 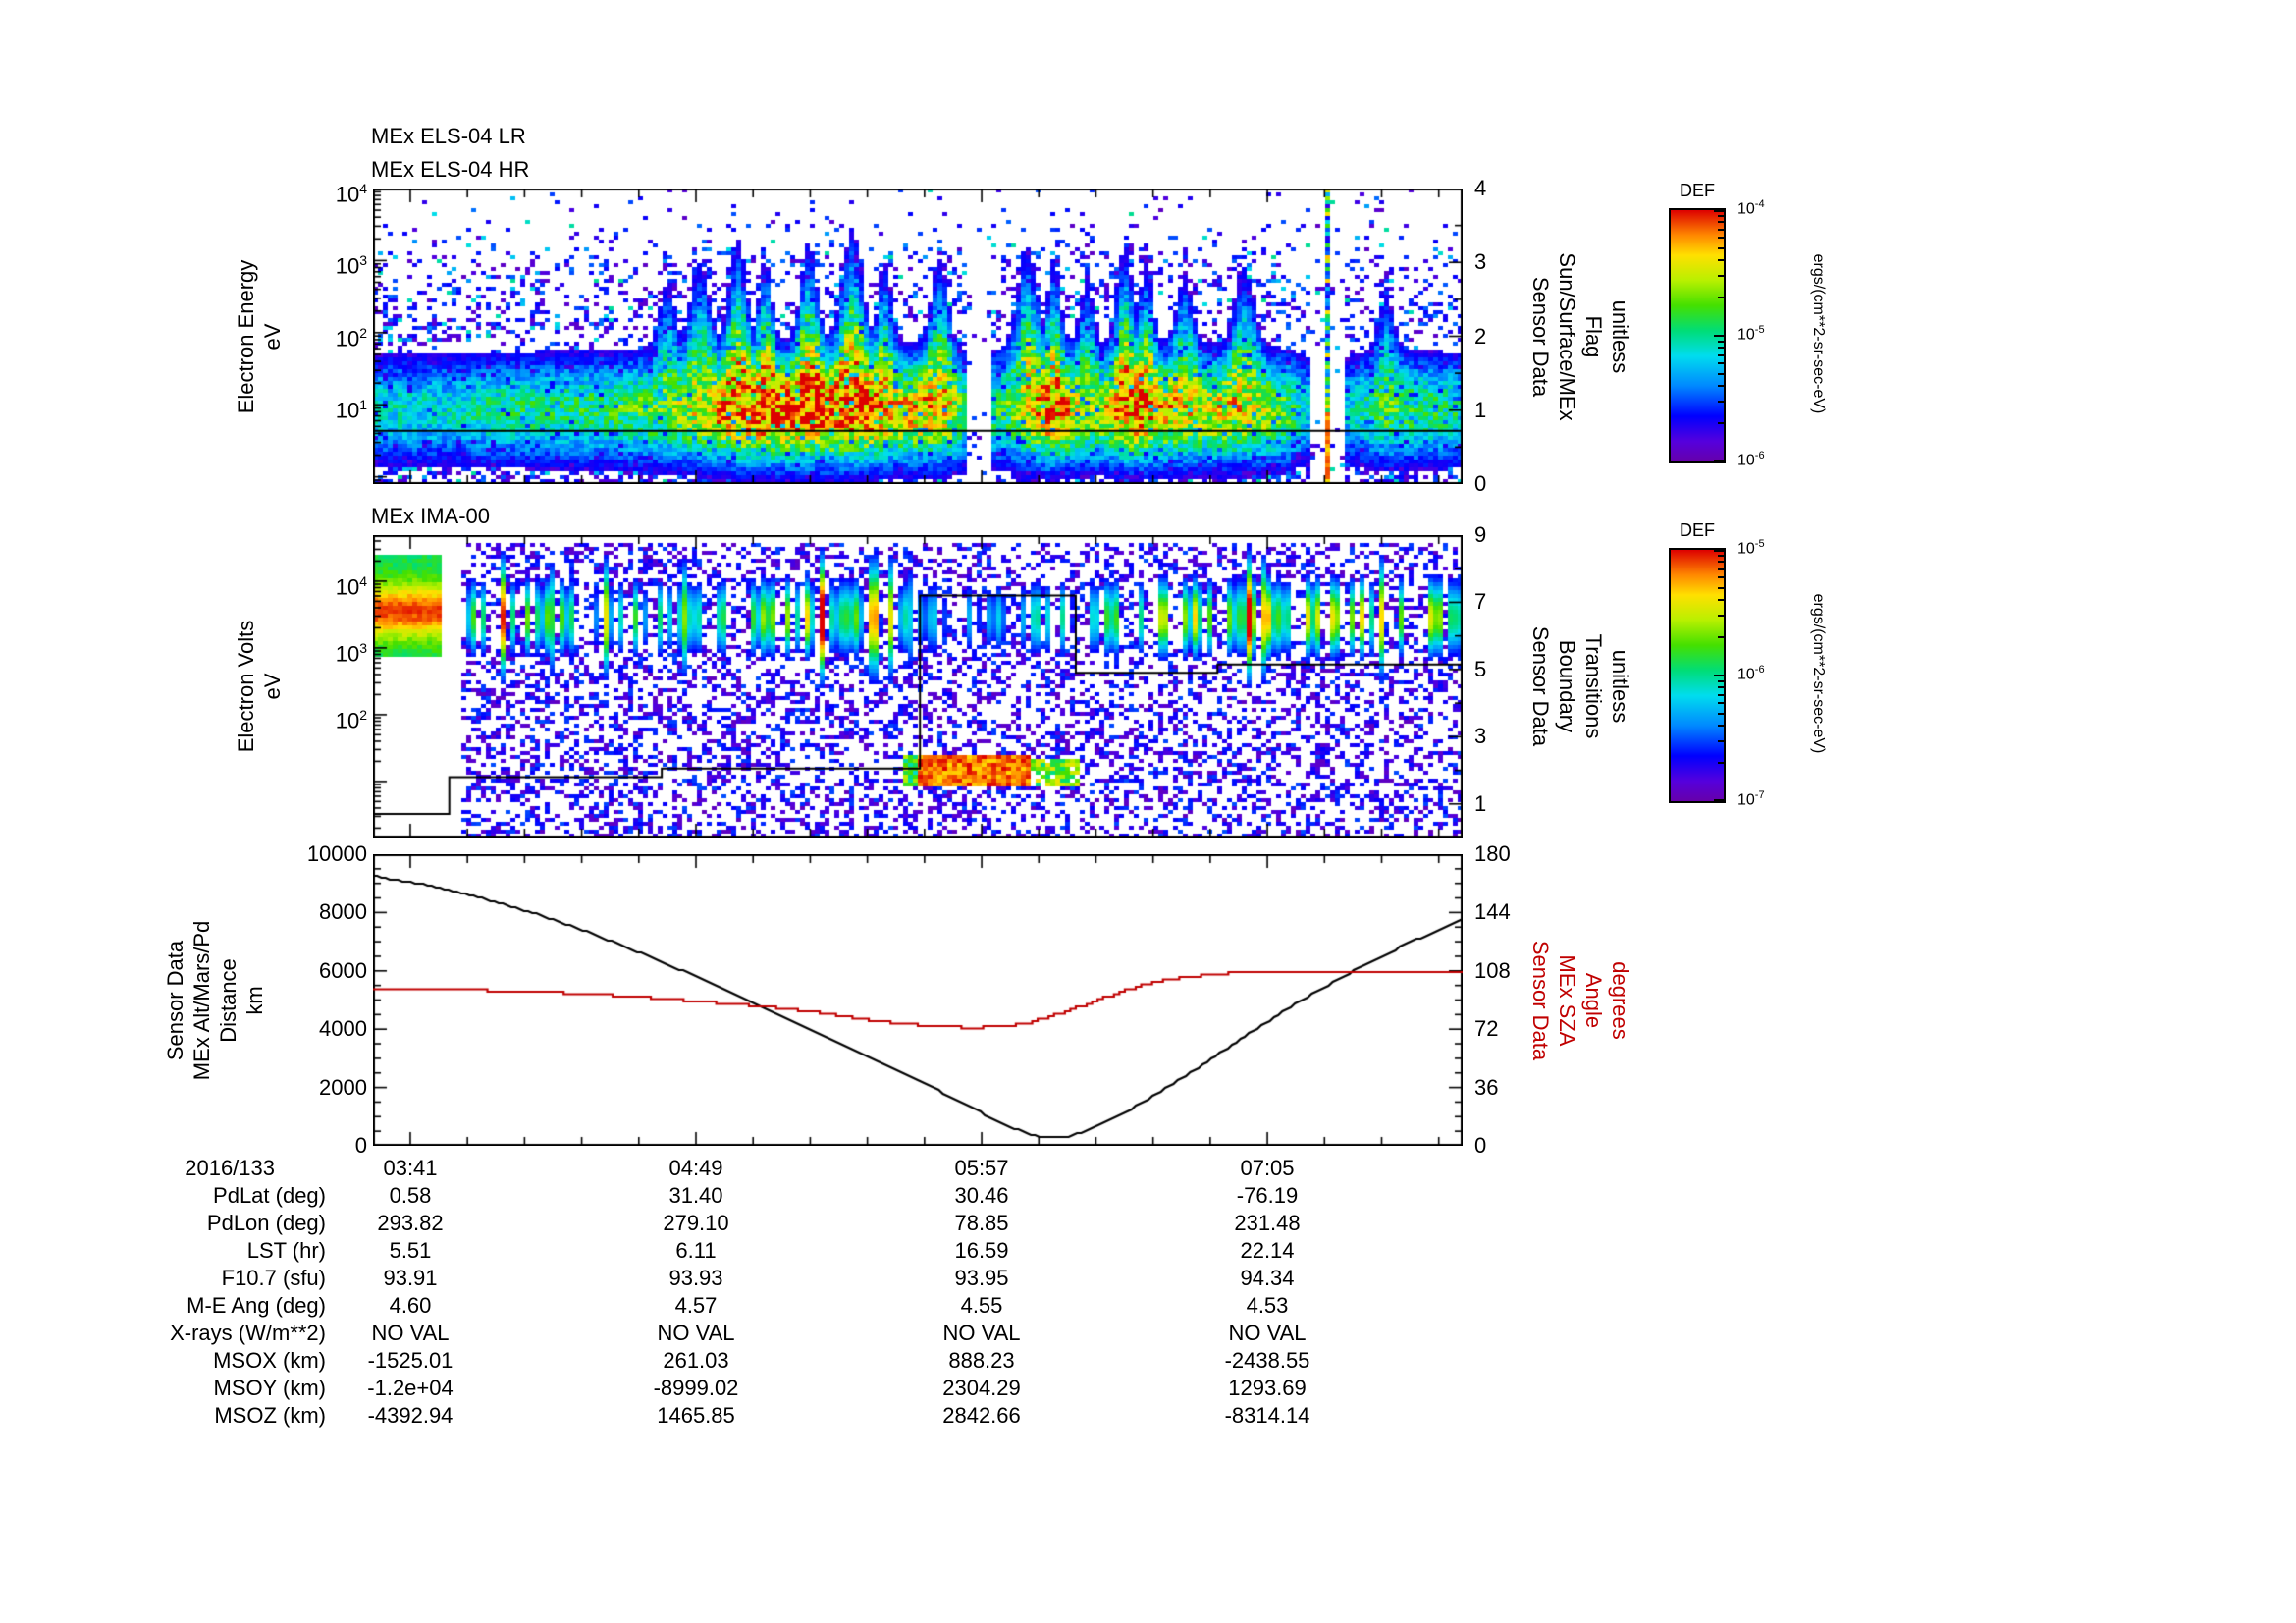 I want to click on sza-tick-label: 144, so click(x=1492, y=912).